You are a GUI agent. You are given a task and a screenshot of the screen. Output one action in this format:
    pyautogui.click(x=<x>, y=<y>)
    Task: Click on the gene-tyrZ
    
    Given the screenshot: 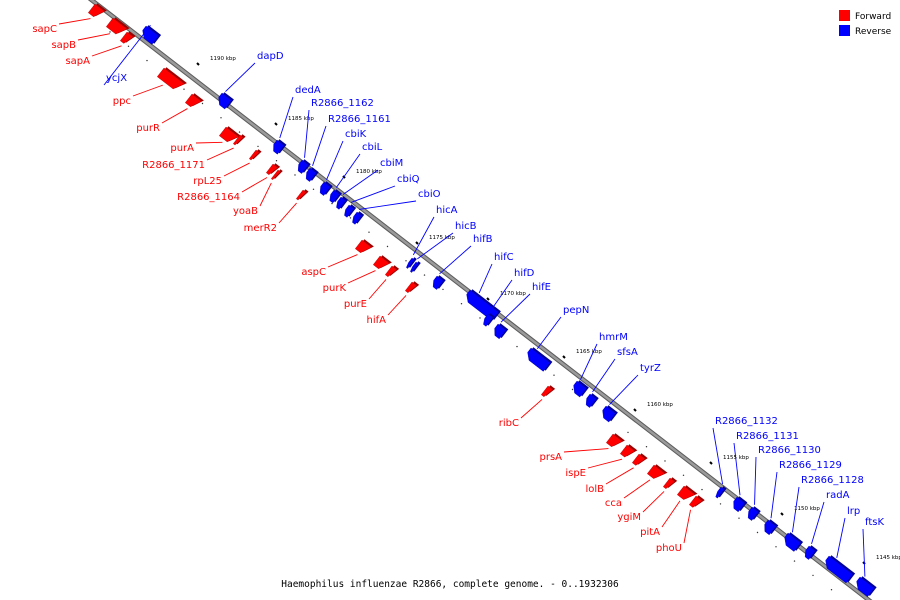 What is the action you would take?
    pyautogui.click(x=610, y=414)
    